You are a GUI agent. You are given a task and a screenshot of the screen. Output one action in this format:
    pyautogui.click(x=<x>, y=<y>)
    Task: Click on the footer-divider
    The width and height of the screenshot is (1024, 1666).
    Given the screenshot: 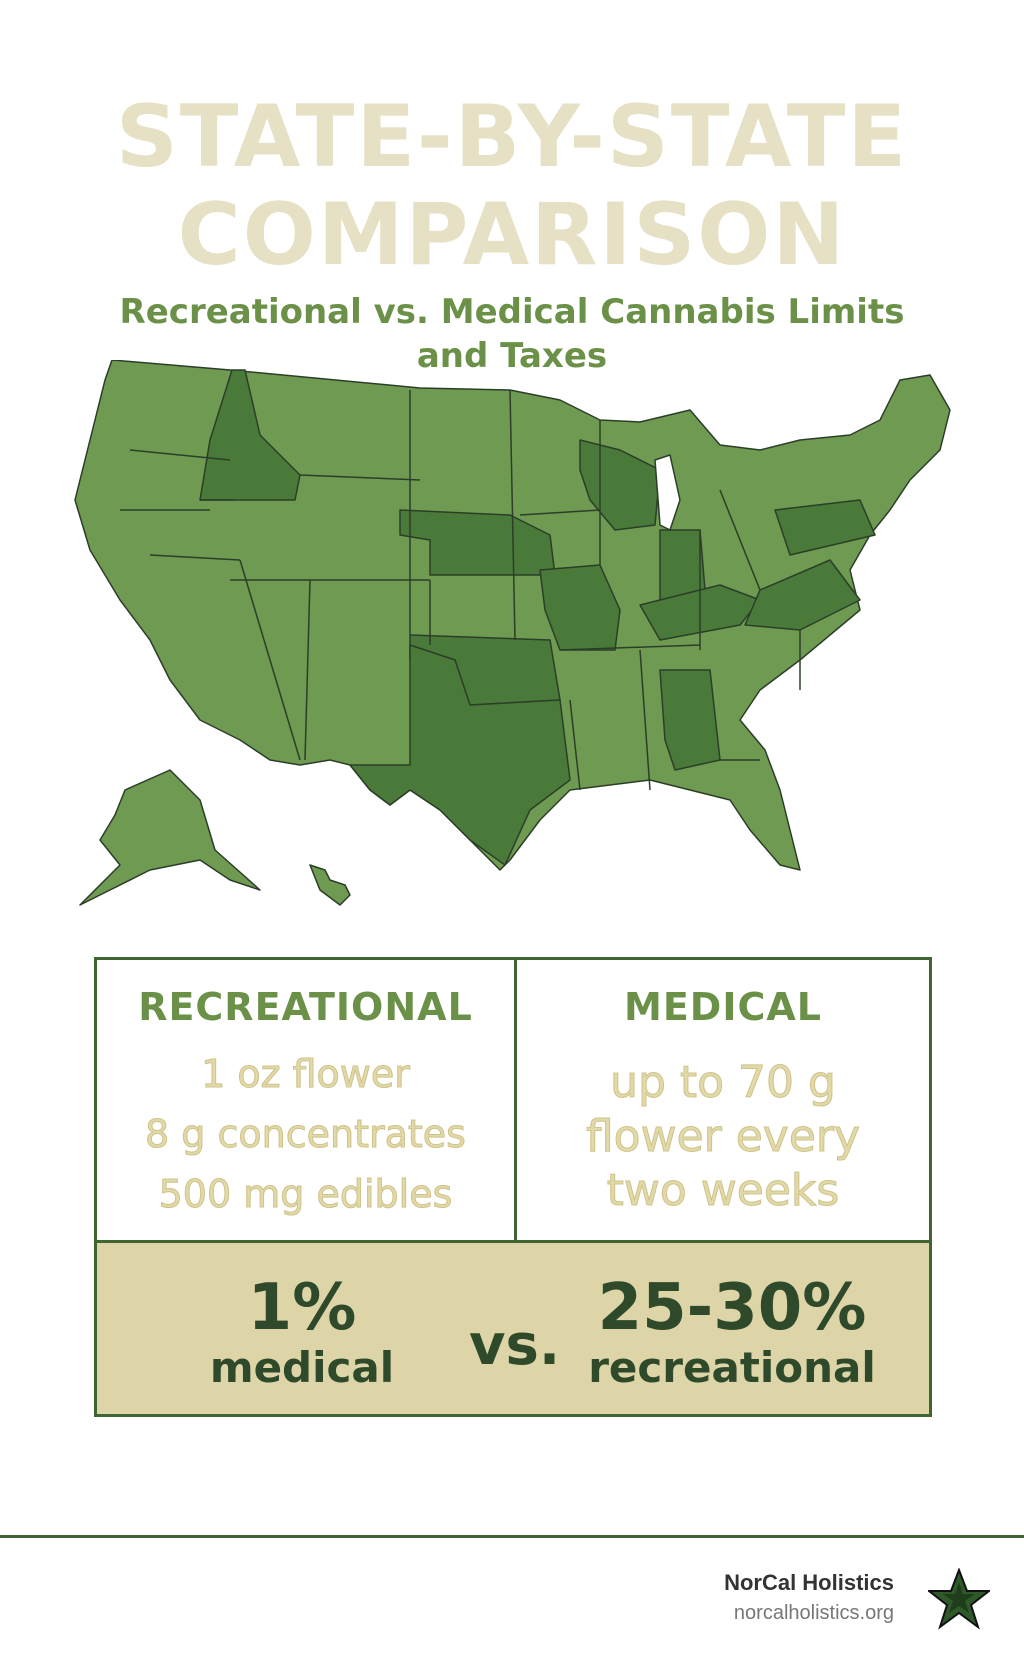 What is the action you would take?
    pyautogui.click(x=512, y=1536)
    